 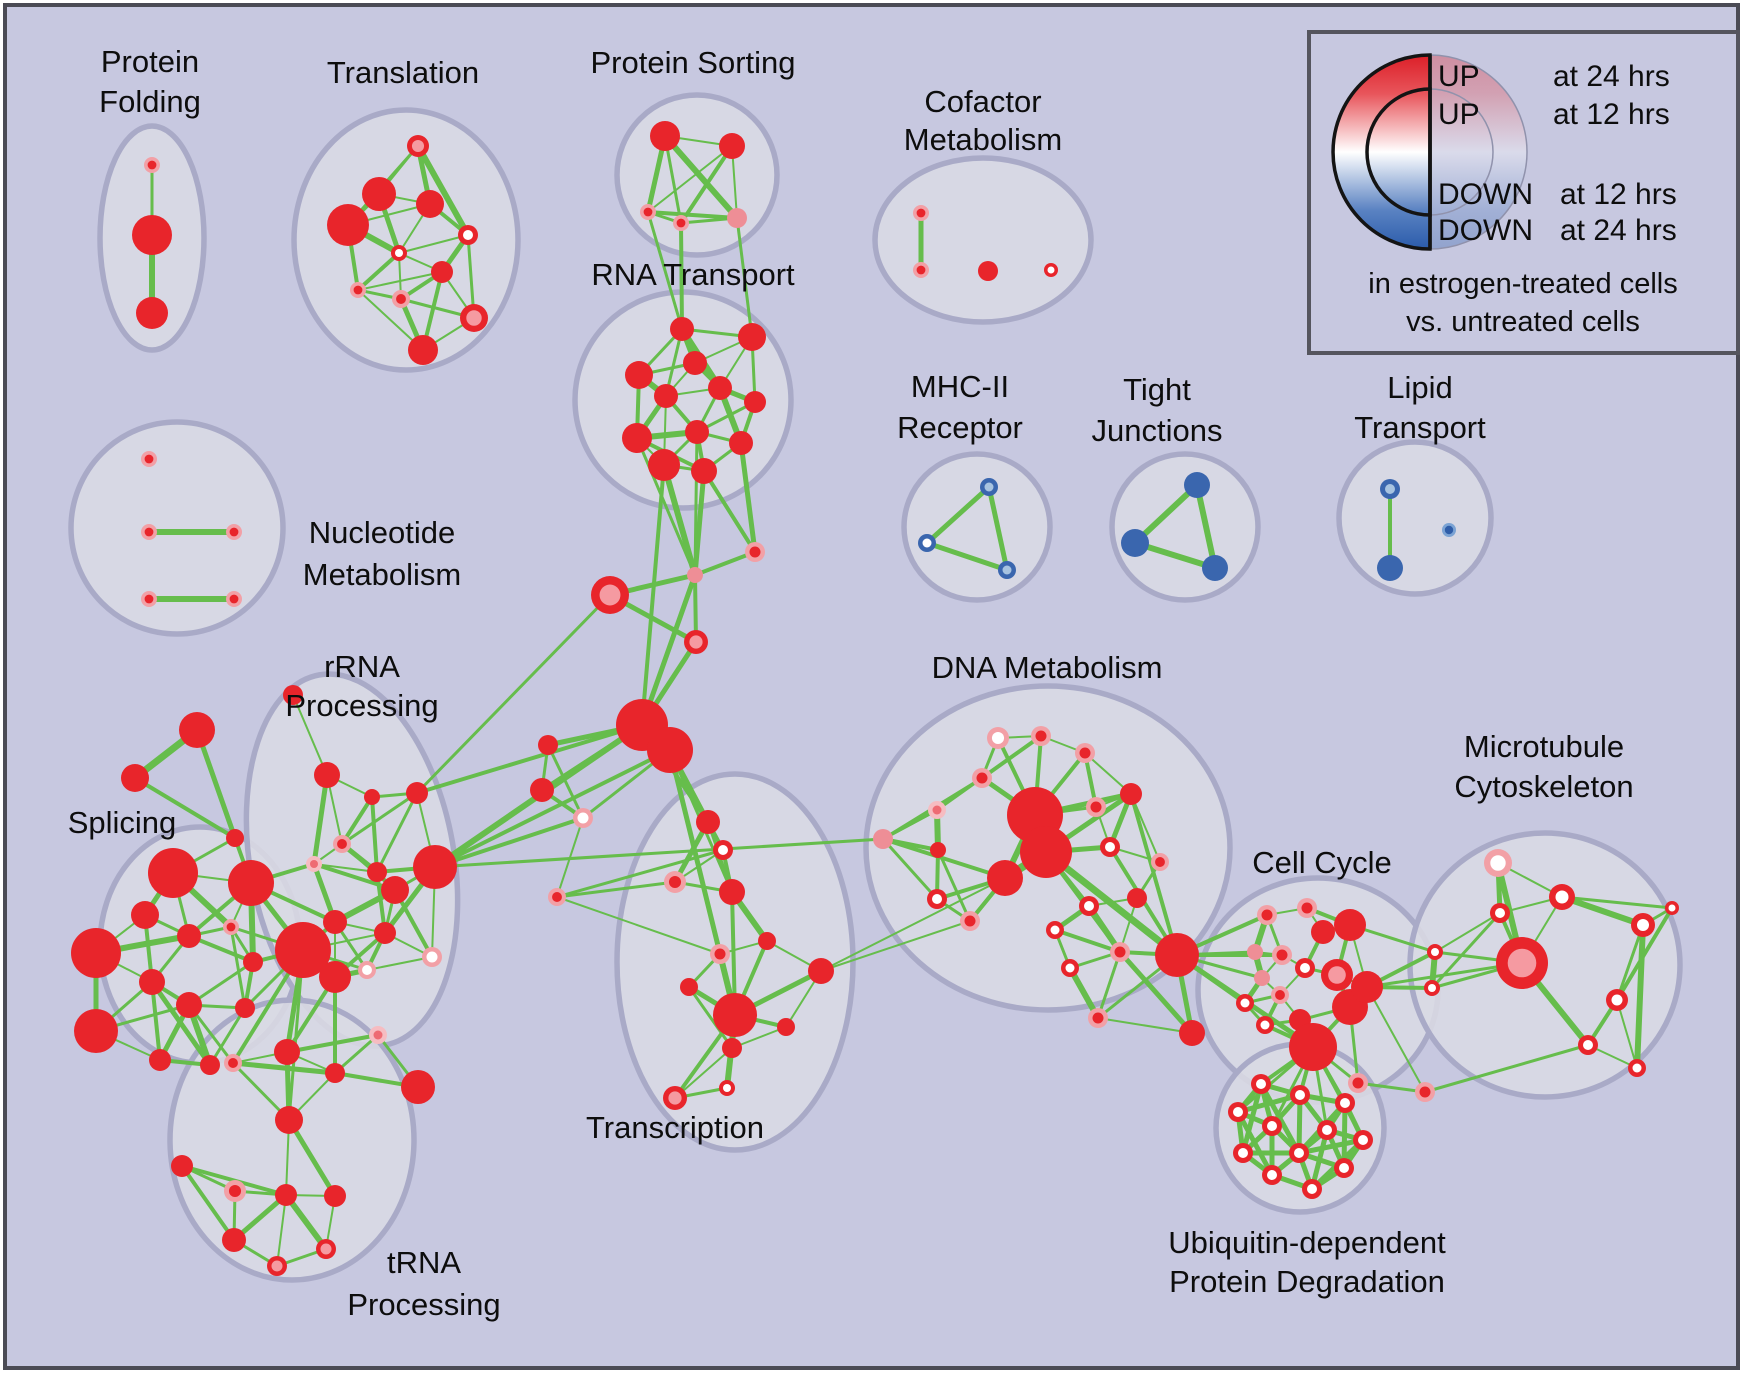 I want to click on cluster-label-protein-folding: Protein Folding, so click(x=150, y=81).